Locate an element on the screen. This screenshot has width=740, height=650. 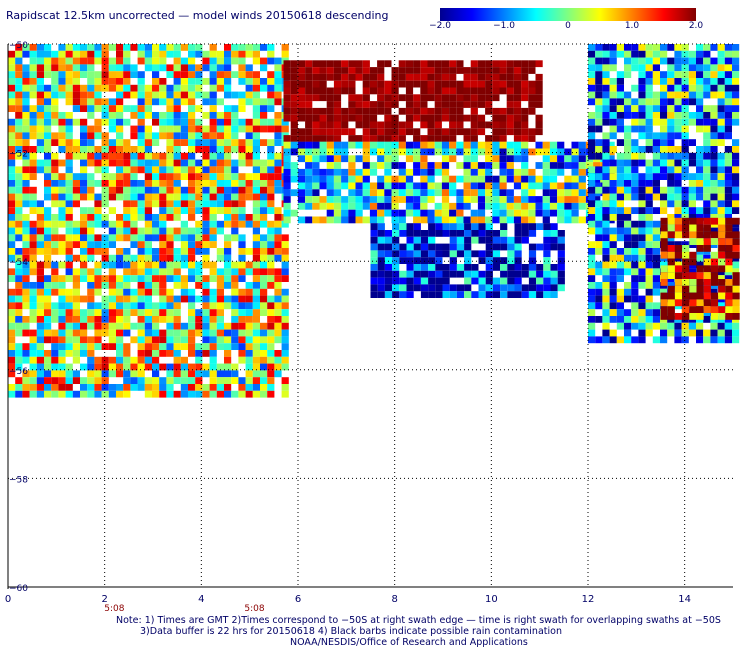
x-tick-label: 0 is located at coordinates (8, 599).